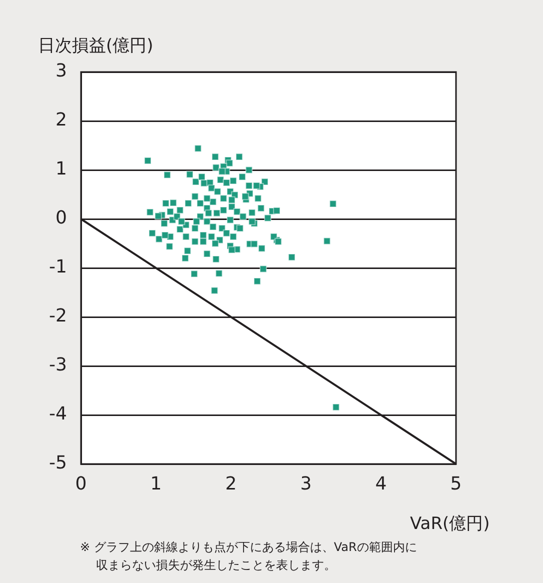 The width and height of the screenshot is (543, 583). I want to click on y-axis-title: 日次損益(億円), so click(96, 46).